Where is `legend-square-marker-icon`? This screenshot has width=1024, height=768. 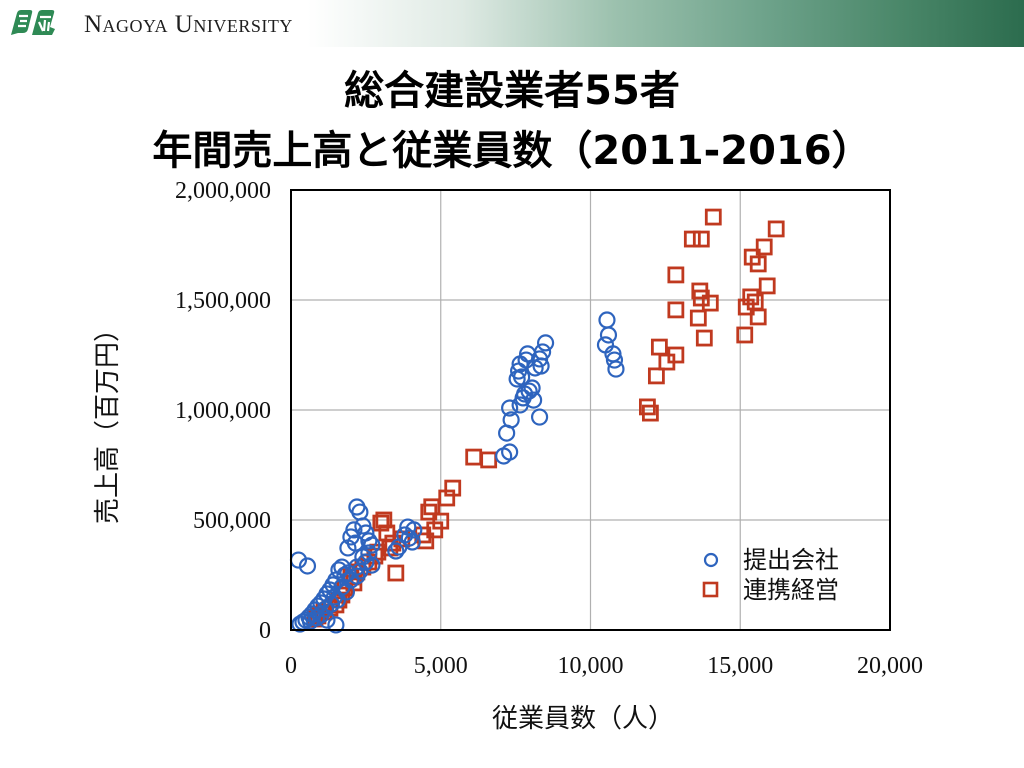
legend-square-marker-icon is located at coordinates (710, 589).